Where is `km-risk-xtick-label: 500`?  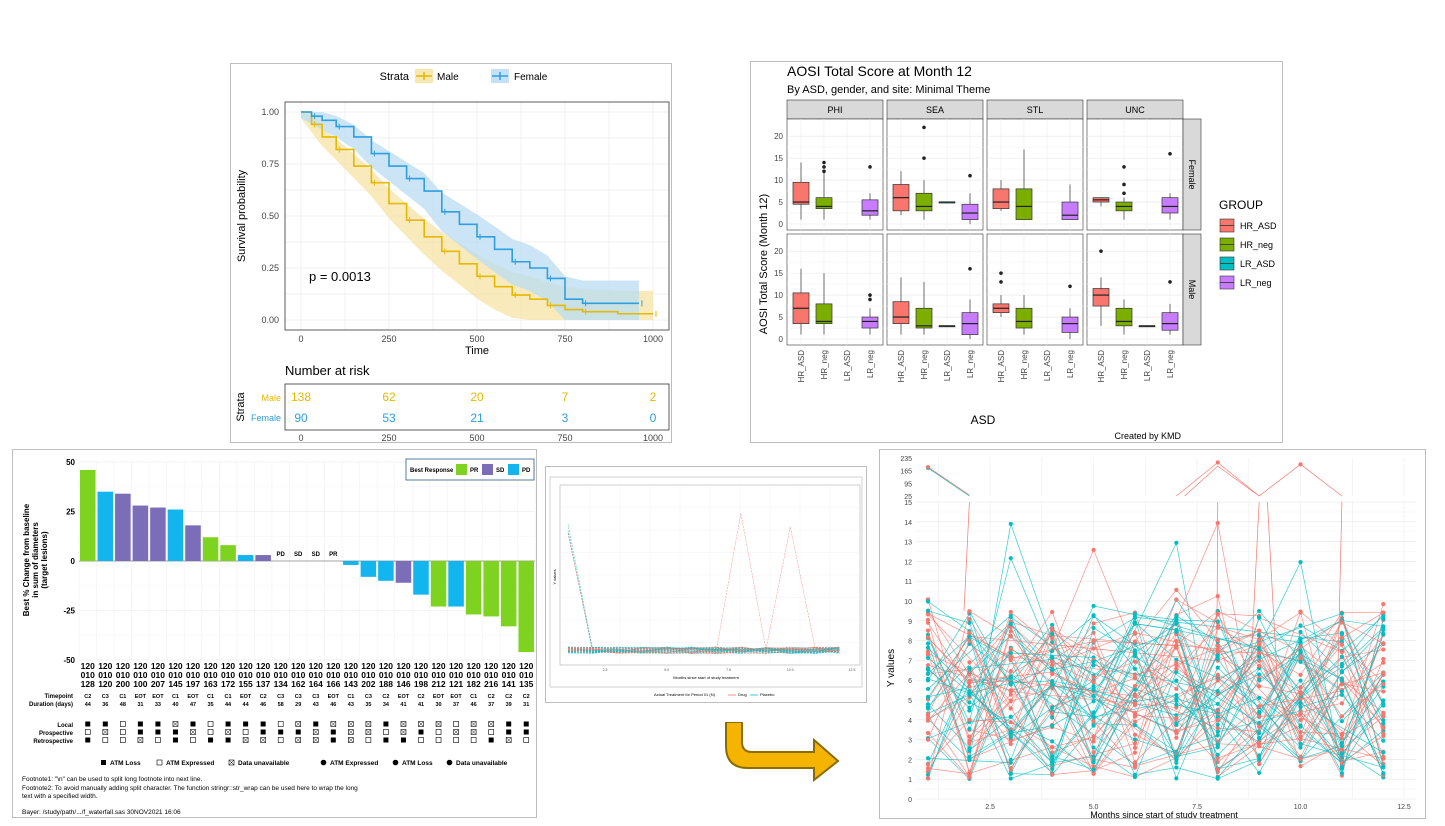 km-risk-xtick-label: 500 is located at coordinates (476, 438).